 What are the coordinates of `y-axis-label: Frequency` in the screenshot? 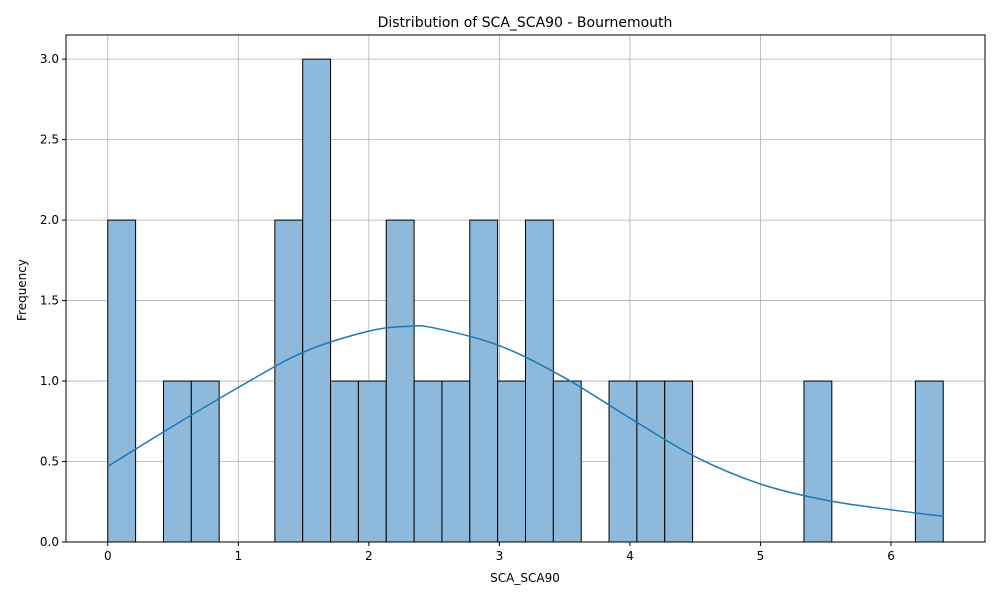 It's located at (22, 290).